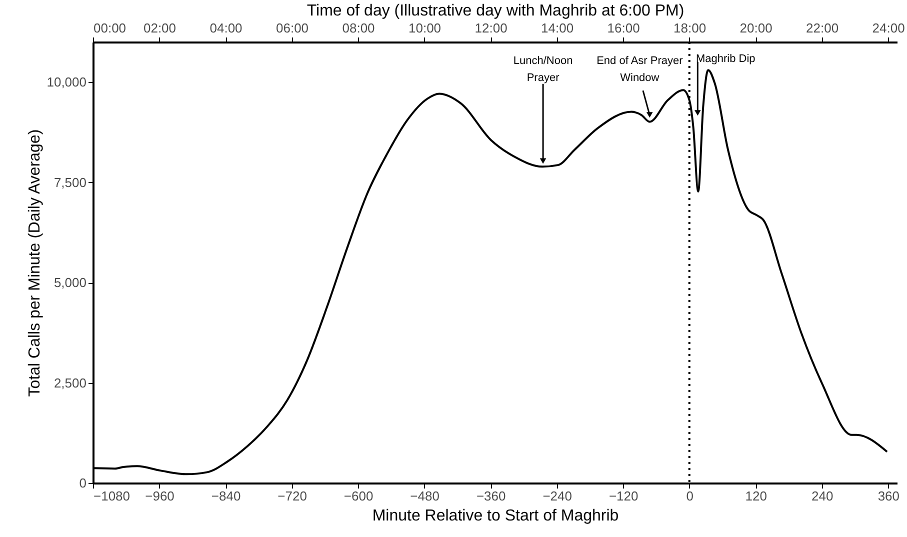 This screenshot has width=907, height=537. What do you see at coordinates (495, 516) in the screenshot?
I see `x-axis-title: Minute Relative to Start of Maghrib` at bounding box center [495, 516].